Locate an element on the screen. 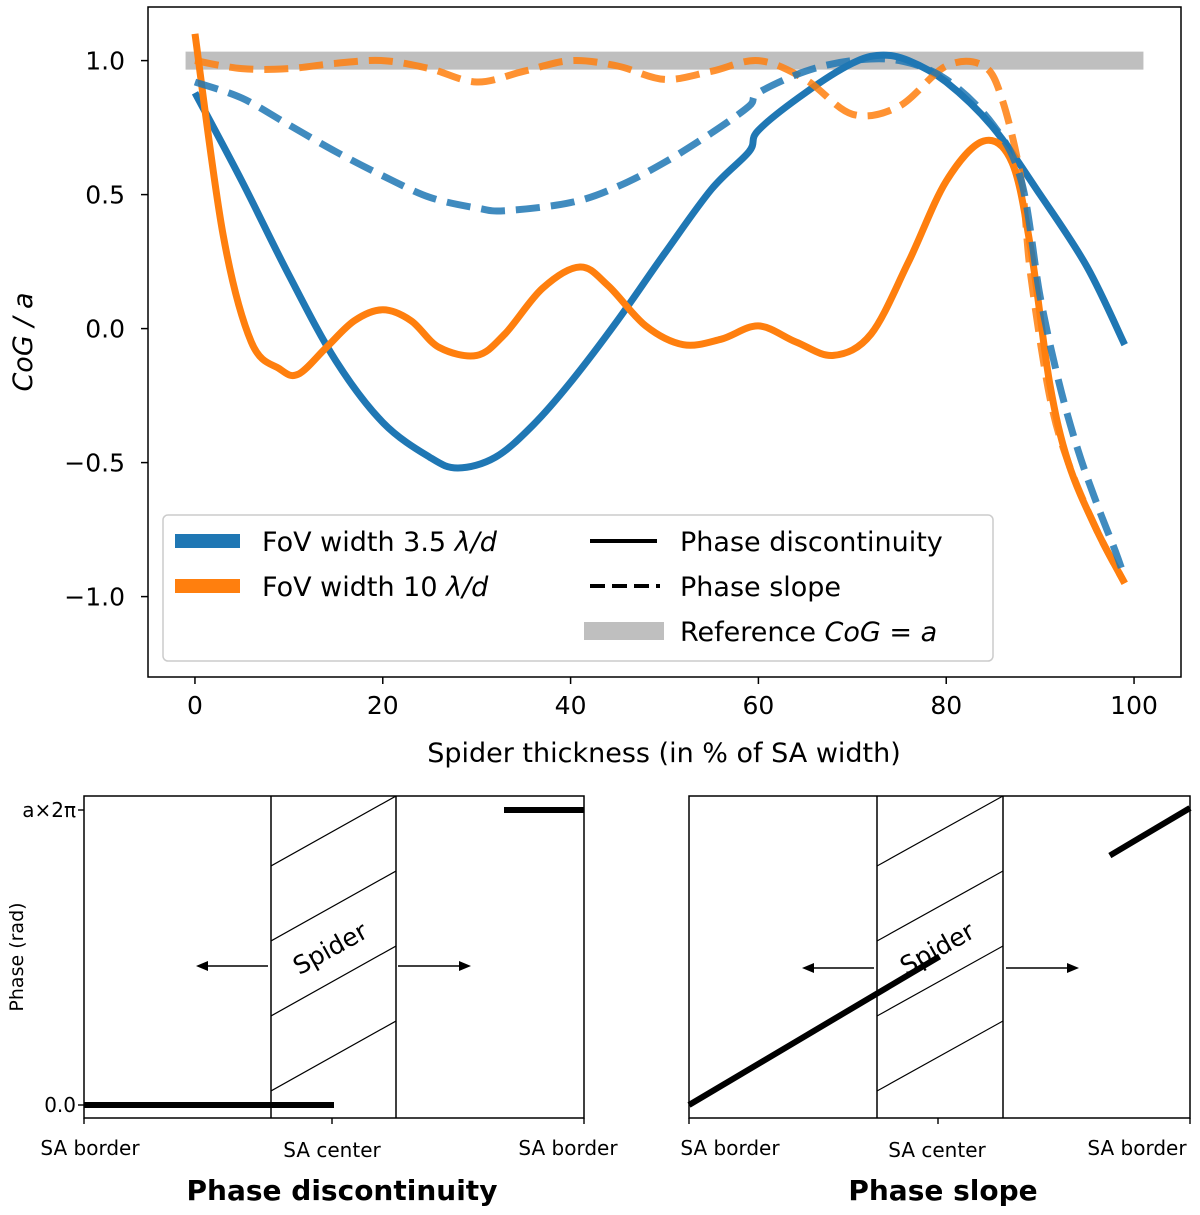  left-ytick-bottom-label: 0.0 is located at coordinates (60, 1105).